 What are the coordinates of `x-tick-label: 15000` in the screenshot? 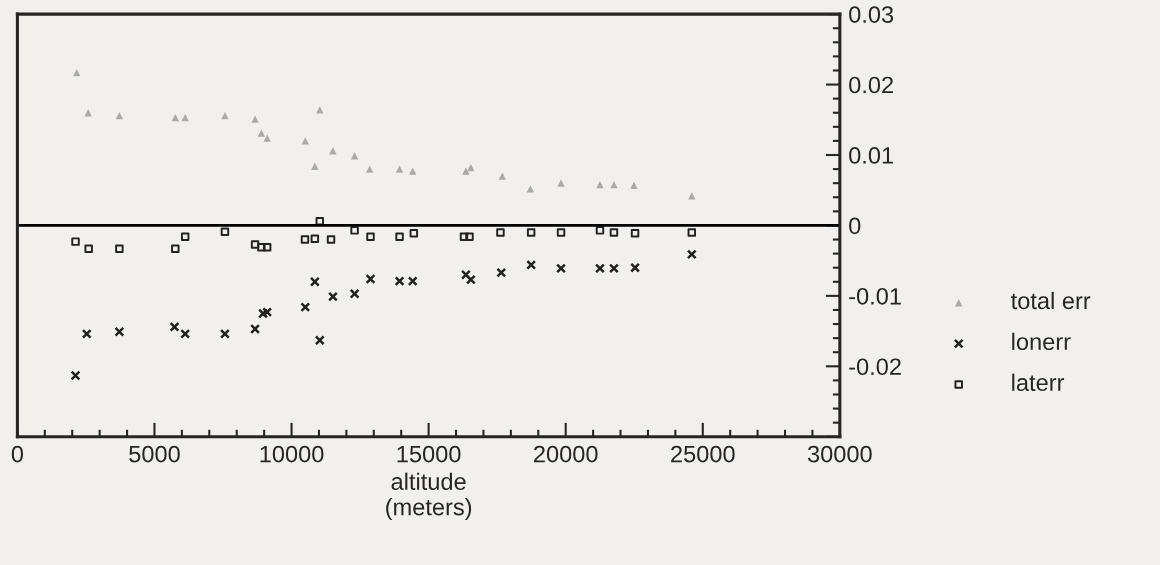 It's located at (429, 454).